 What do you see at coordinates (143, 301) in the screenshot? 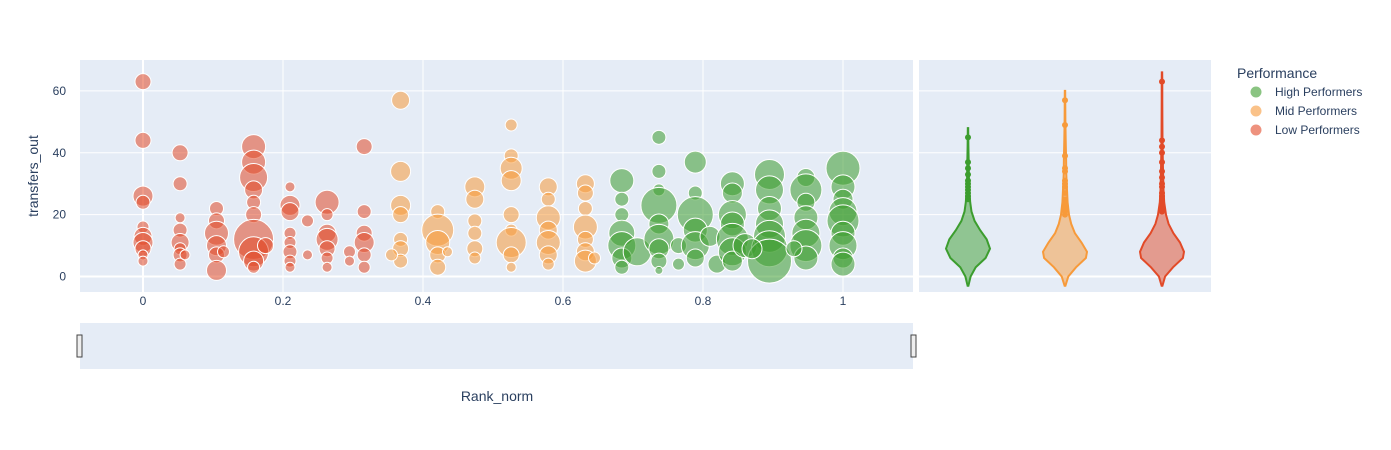
I see `x-tick-label: 0` at bounding box center [143, 301].